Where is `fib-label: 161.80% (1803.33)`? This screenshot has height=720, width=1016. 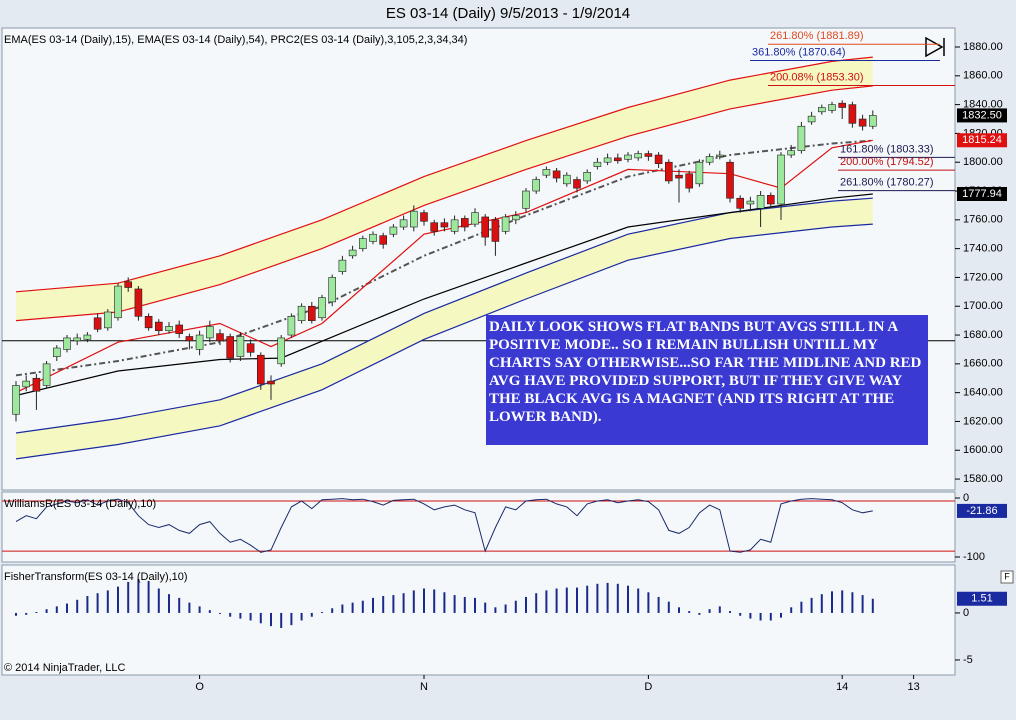
fib-label: 161.80% (1803.33) is located at coordinates (887, 149).